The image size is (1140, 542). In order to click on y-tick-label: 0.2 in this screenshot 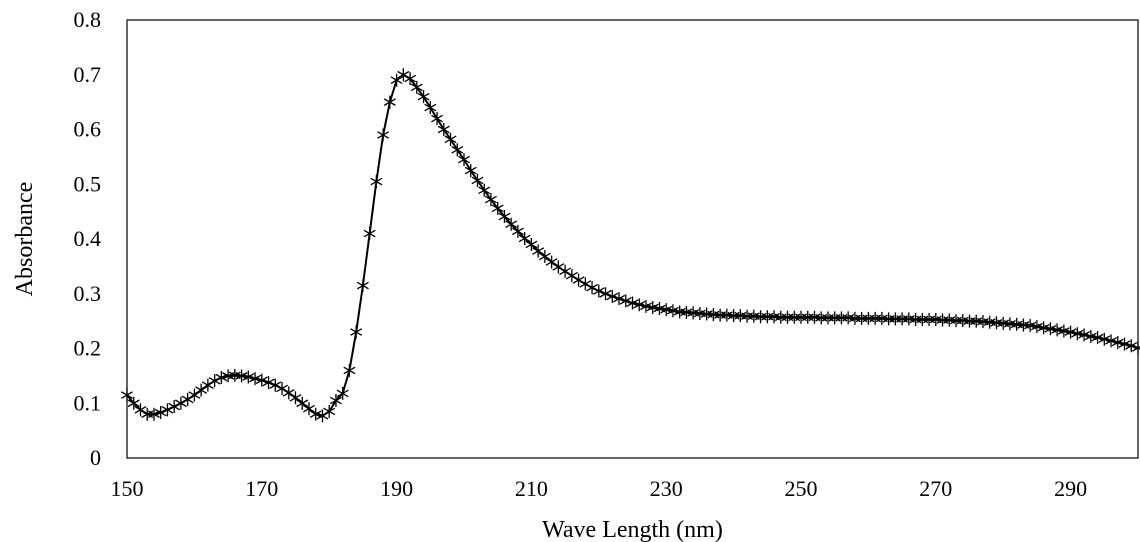, I will do `click(88, 348)`.